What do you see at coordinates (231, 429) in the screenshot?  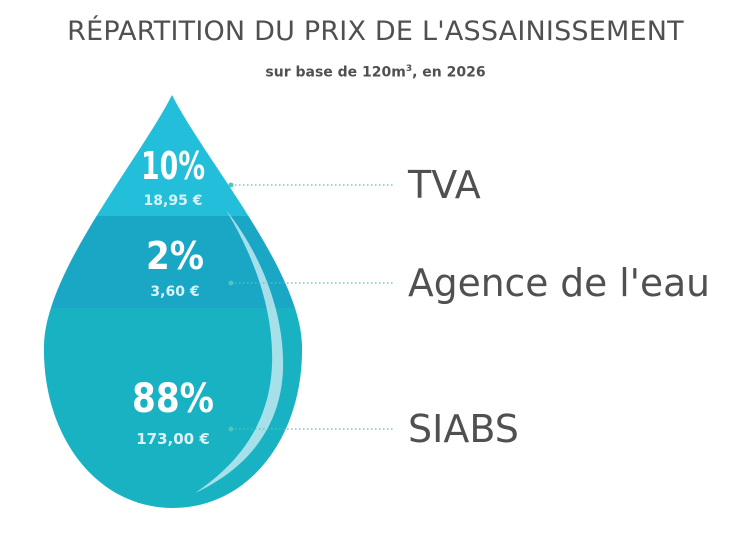 I see `connector-dot-siabs` at bounding box center [231, 429].